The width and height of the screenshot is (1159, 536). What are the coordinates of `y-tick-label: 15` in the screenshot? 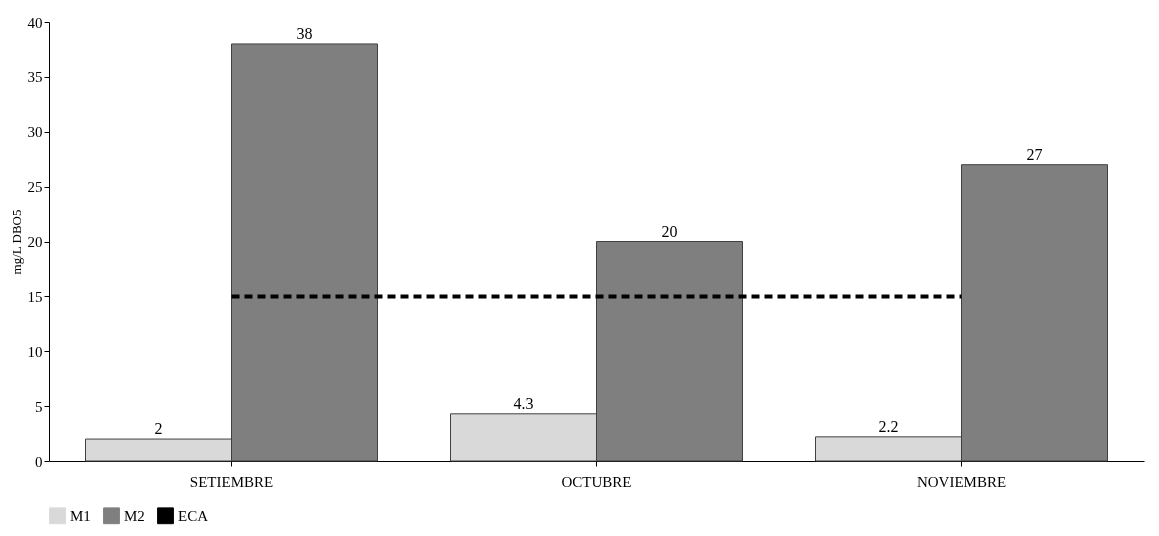 It's located at (35, 296).